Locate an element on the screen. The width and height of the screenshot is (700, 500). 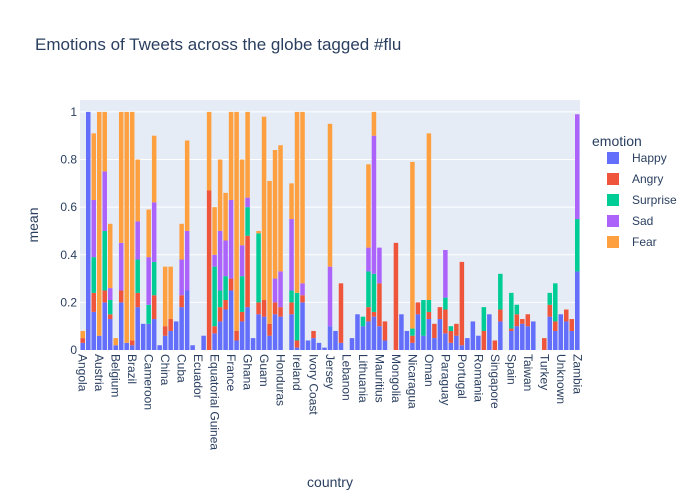
x-tick-label: Turkey is located at coordinates (544, 372).